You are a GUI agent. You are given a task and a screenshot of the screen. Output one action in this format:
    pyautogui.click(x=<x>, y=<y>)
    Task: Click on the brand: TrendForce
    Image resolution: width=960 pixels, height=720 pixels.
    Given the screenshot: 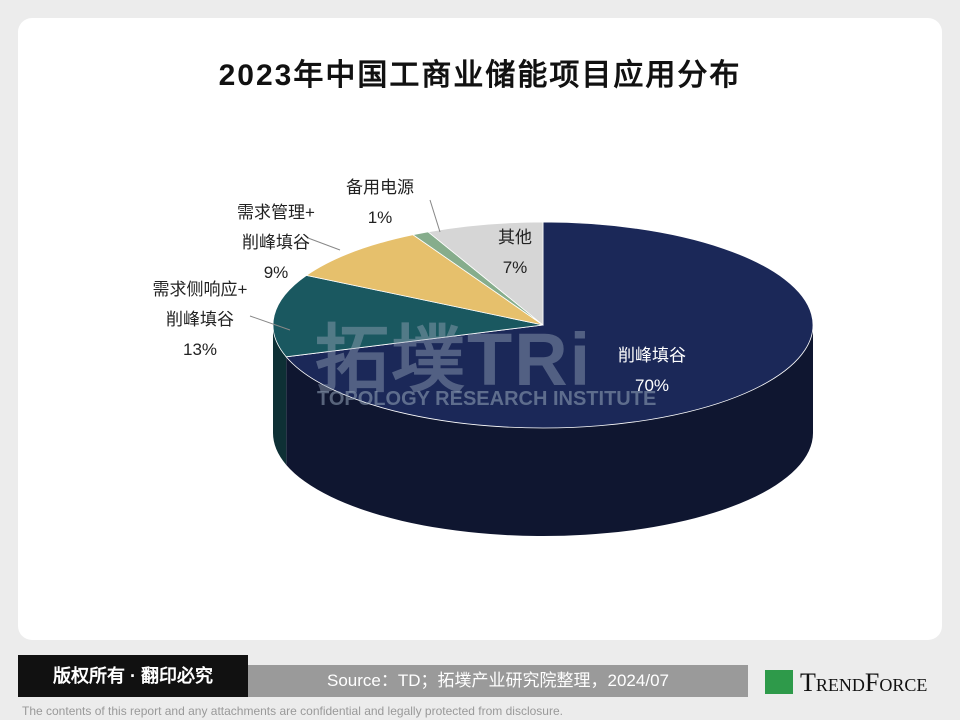 What is the action you would take?
    pyautogui.click(x=864, y=682)
    